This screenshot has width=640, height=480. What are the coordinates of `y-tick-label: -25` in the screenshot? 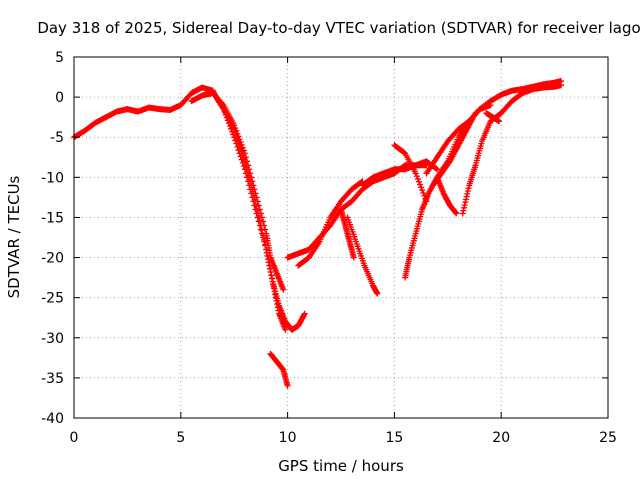 It's located at (52, 299).